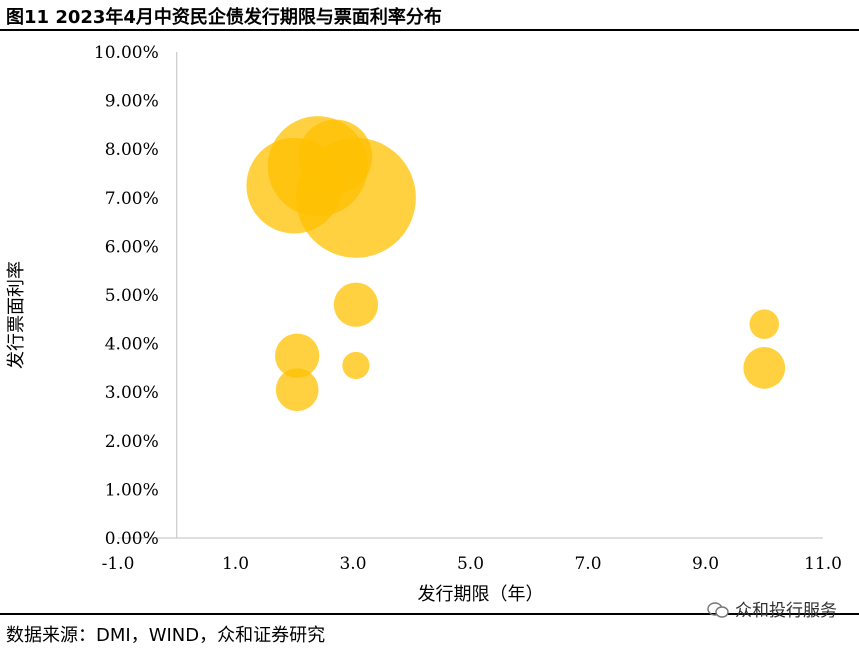 This screenshot has height=648, width=859. I want to click on x-tick-label: -1.0, so click(118, 564).